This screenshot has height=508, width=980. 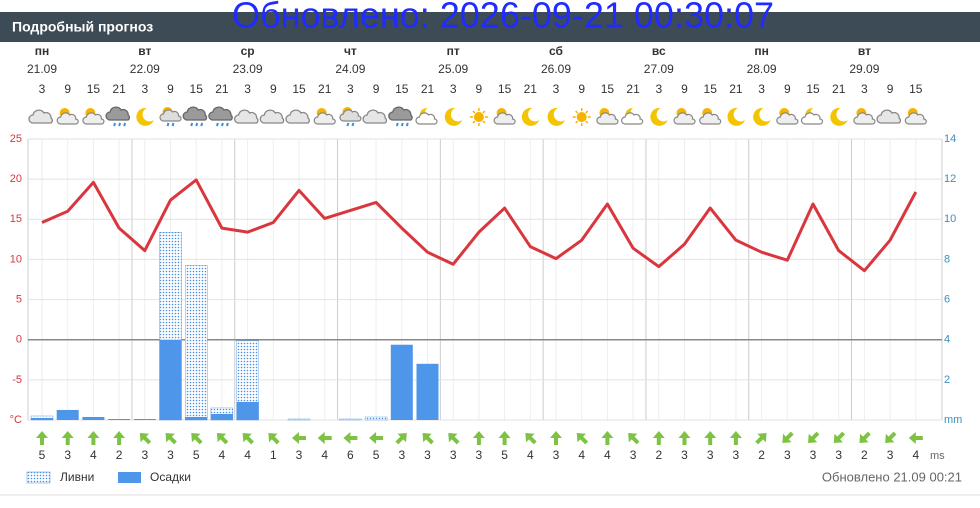 What do you see at coordinates (19, 340) in the screenshot?
I see `y-tick-label: 0` at bounding box center [19, 340].